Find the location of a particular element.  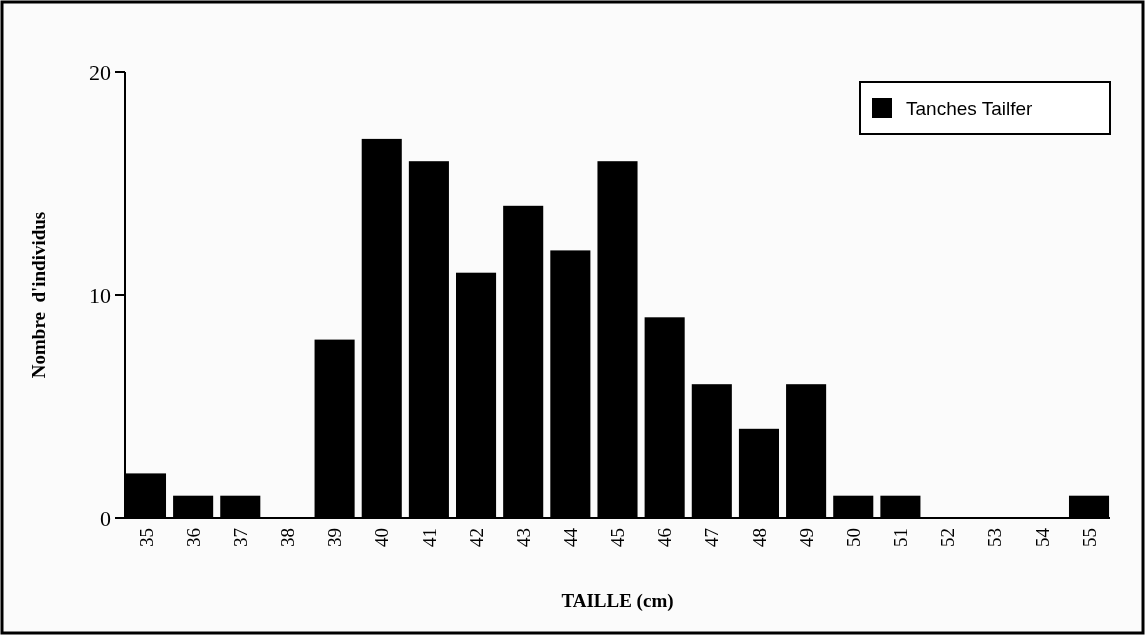

x-tick-label: 44 is located at coordinates (570, 537).